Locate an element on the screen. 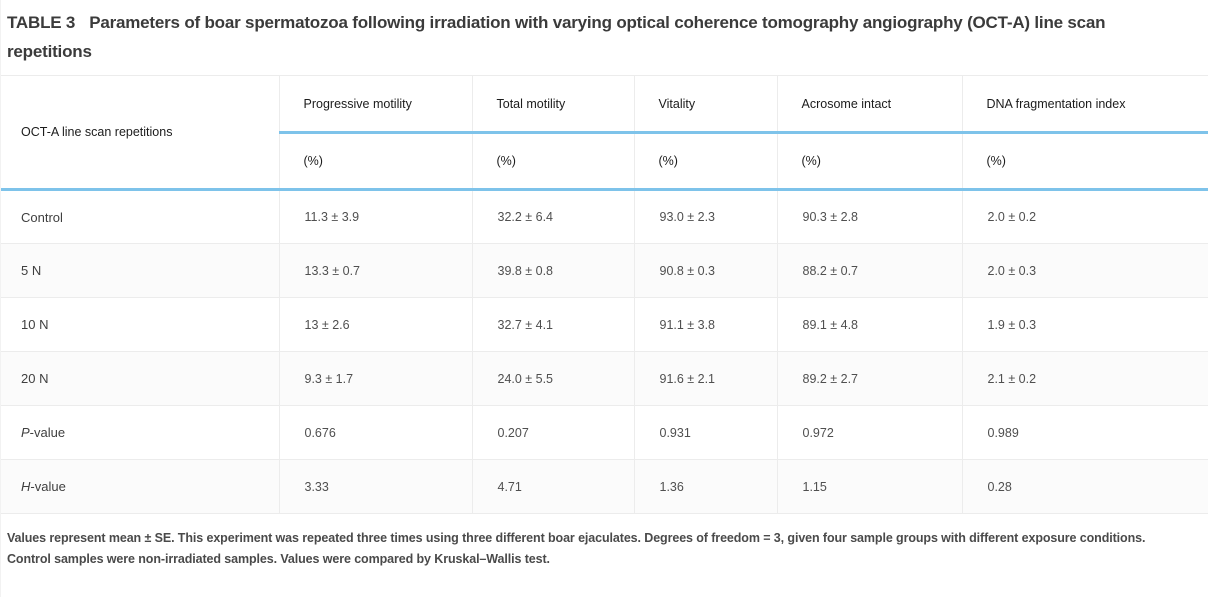  cell-value: 39.8 ± 0.8 is located at coordinates (553, 271).